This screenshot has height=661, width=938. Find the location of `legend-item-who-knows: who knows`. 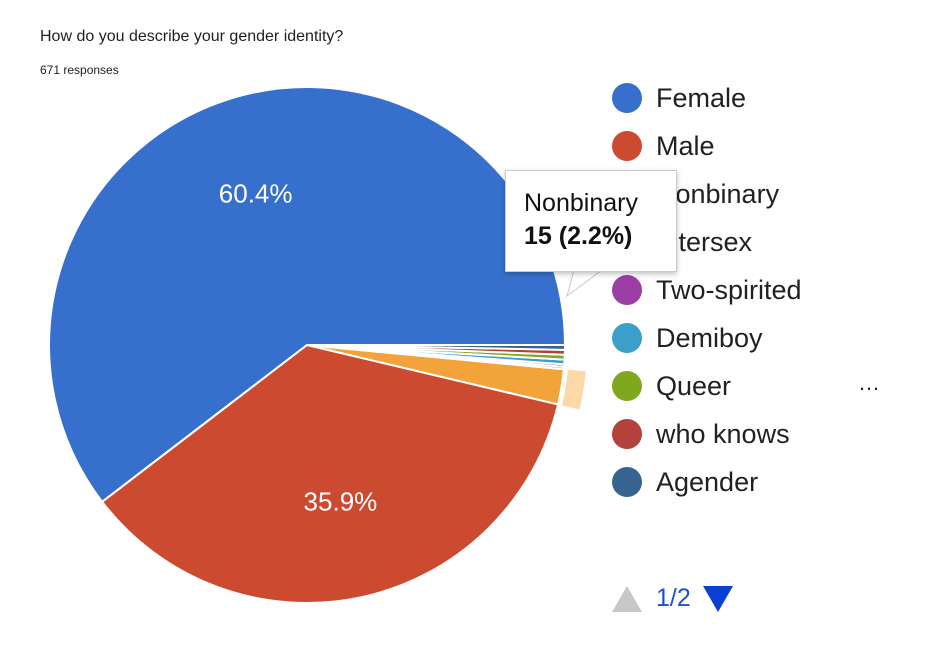

legend-item-who-knows: who knows is located at coordinates (707, 434).